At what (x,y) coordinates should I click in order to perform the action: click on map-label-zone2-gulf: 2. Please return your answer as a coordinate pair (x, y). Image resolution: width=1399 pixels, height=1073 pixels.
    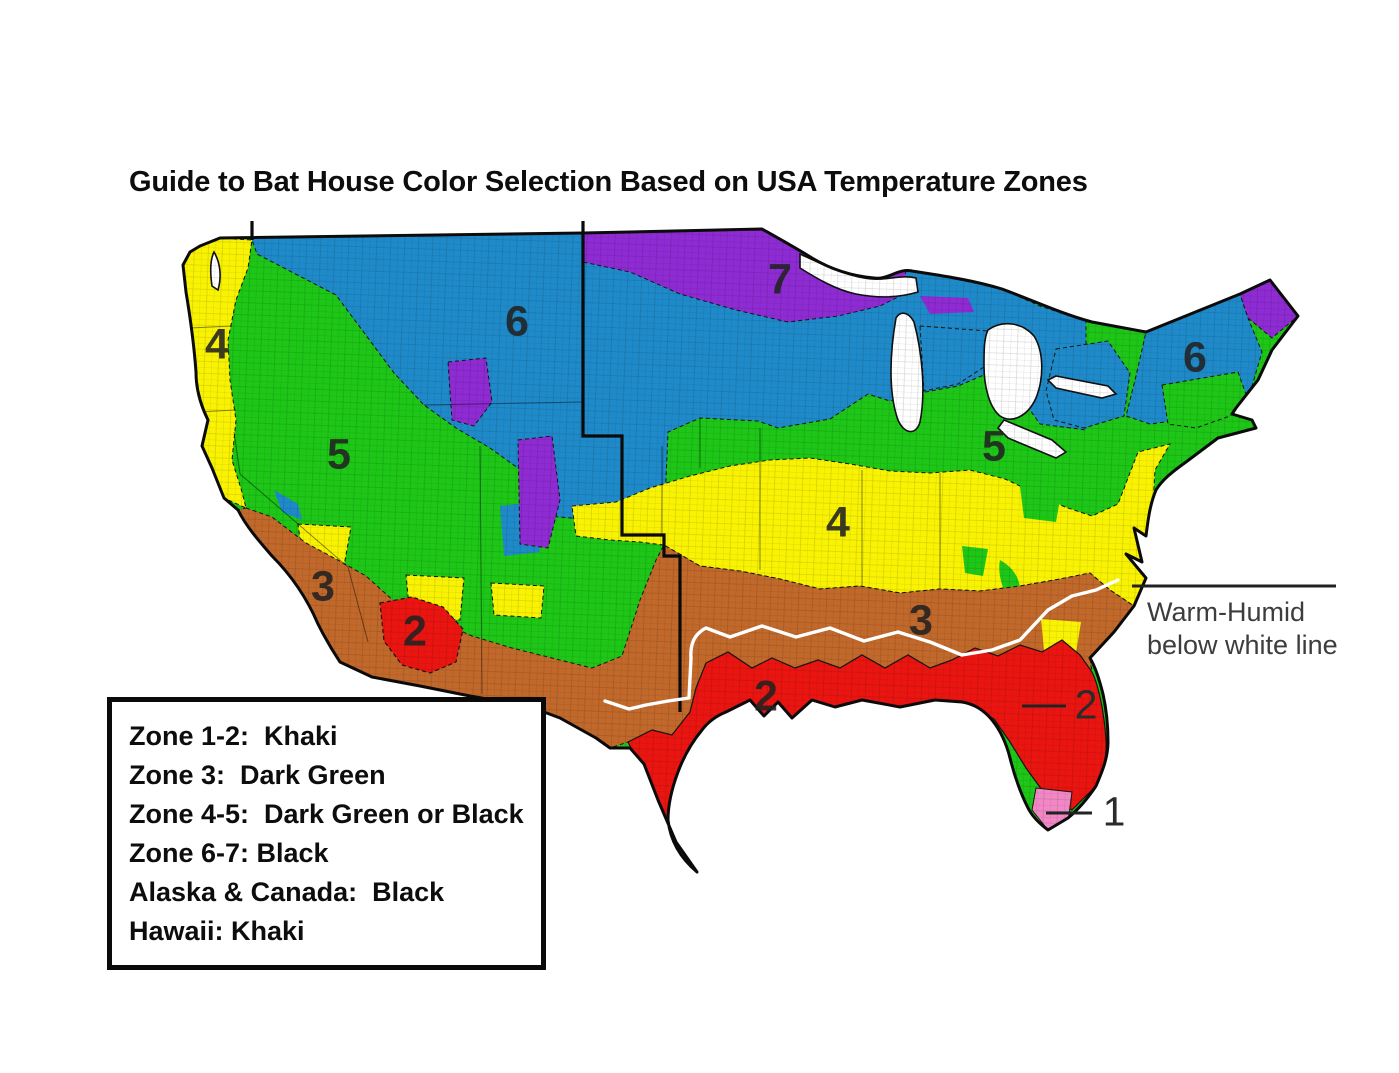
    Looking at the image, I should click on (766, 696).